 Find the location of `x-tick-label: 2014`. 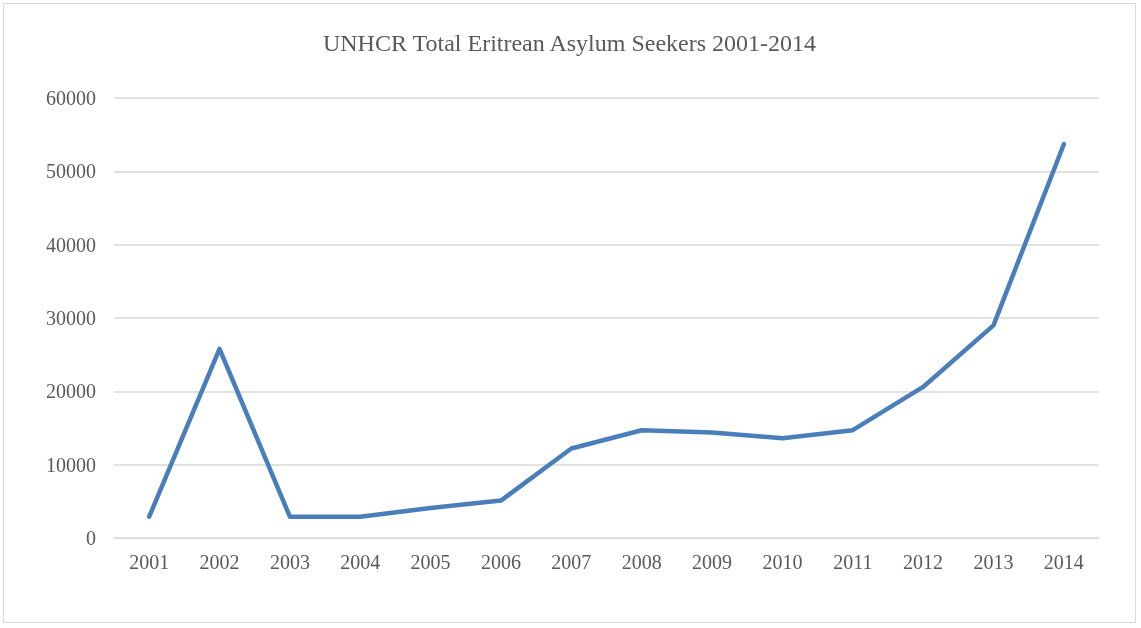

x-tick-label: 2014 is located at coordinates (1063, 562).